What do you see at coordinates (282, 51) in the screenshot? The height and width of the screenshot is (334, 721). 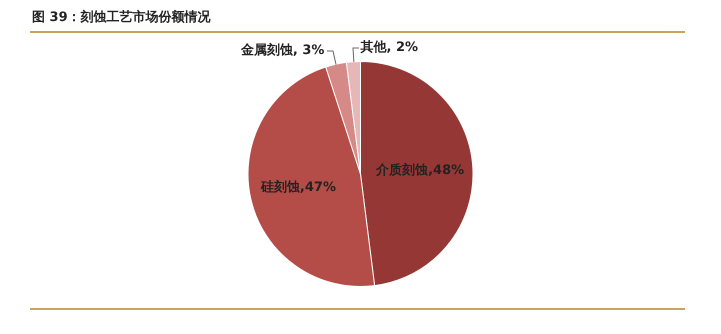 I see `slice-label: 金属刻蚀, 3%` at bounding box center [282, 51].